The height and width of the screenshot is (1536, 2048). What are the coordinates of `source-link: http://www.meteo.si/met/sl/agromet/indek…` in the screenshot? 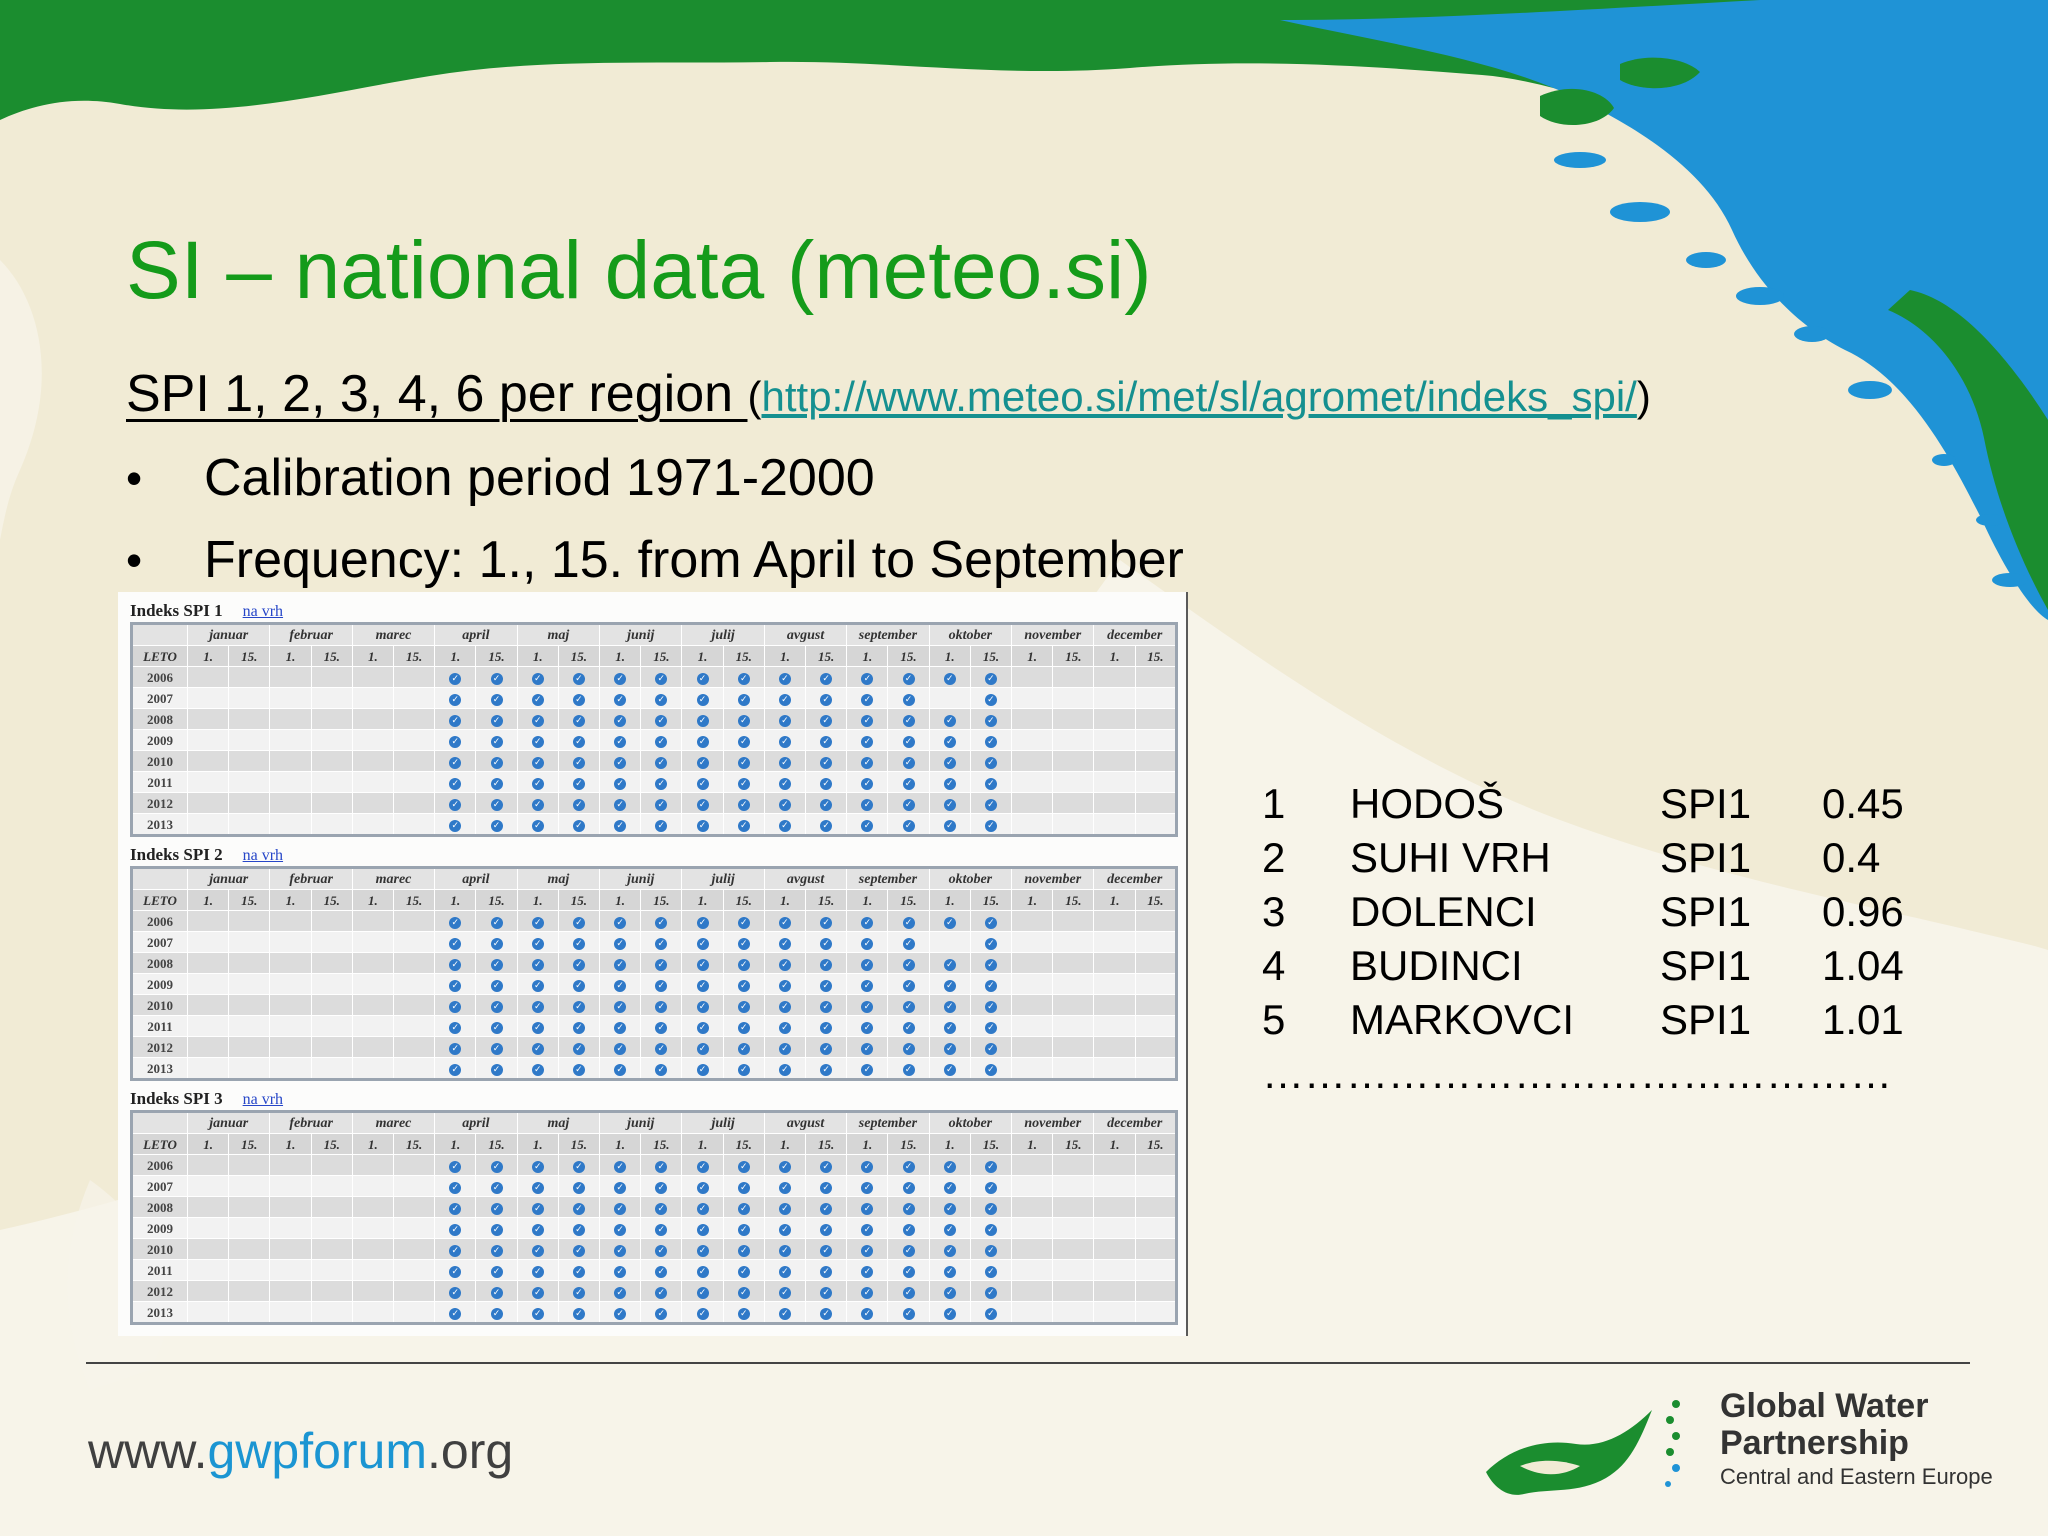 It's located at (1199, 396).